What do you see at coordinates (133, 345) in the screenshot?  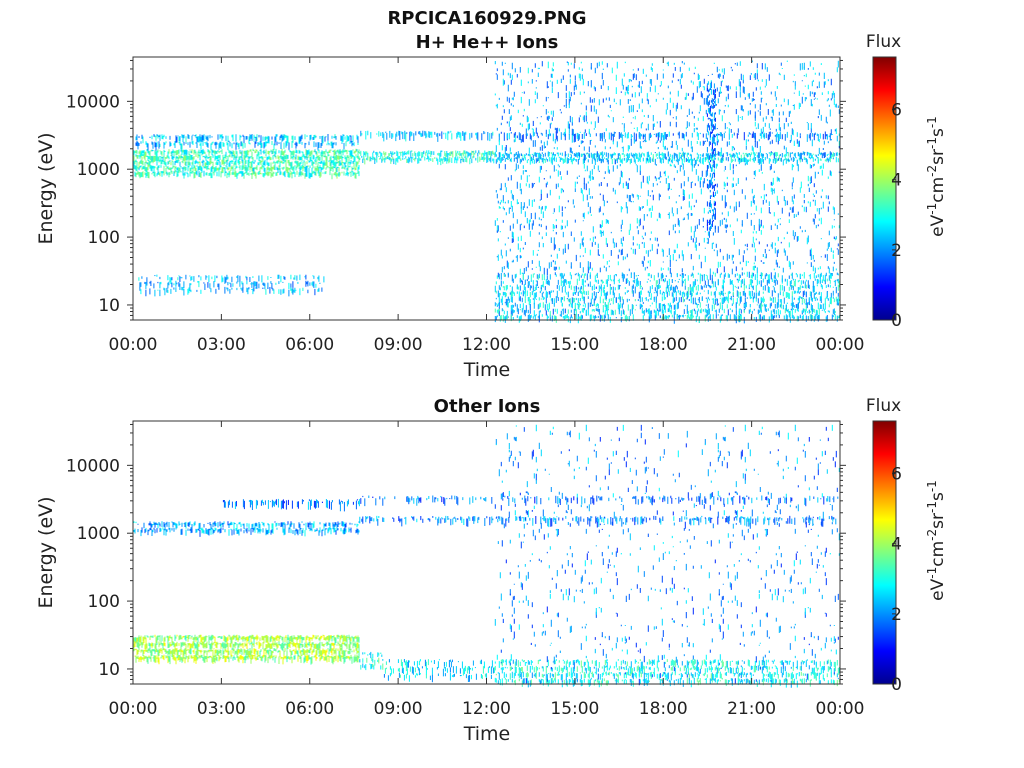 I see `x-tick-label: 00:00` at bounding box center [133, 345].